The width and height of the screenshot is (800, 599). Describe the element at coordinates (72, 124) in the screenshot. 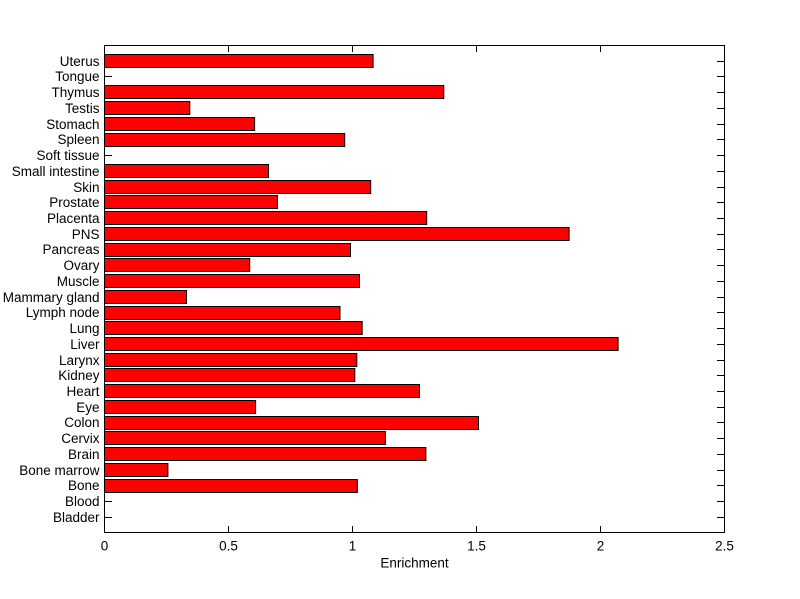

I see `svg-text: Stomach` at that location.